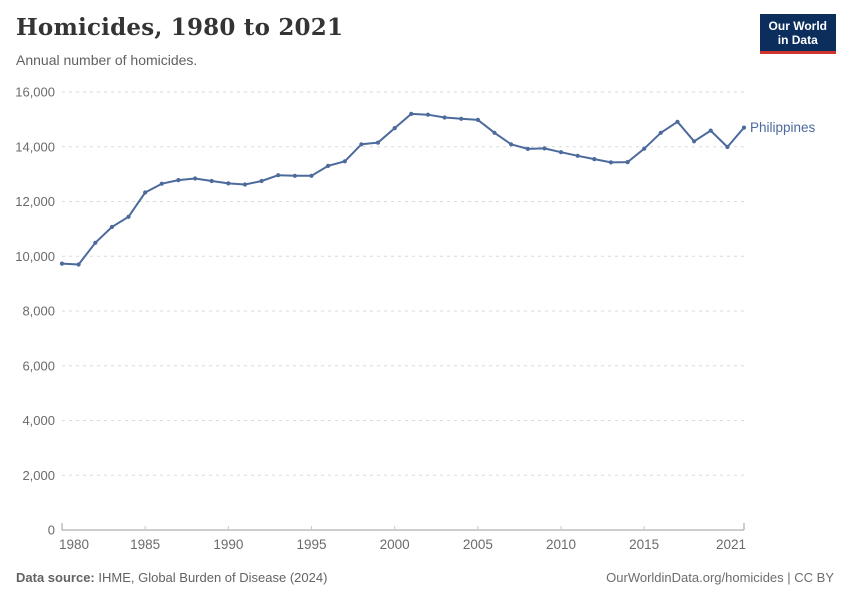 This screenshot has height=600, width=850. What do you see at coordinates (561, 544) in the screenshot?
I see `x-axis-tick-label: 2010` at bounding box center [561, 544].